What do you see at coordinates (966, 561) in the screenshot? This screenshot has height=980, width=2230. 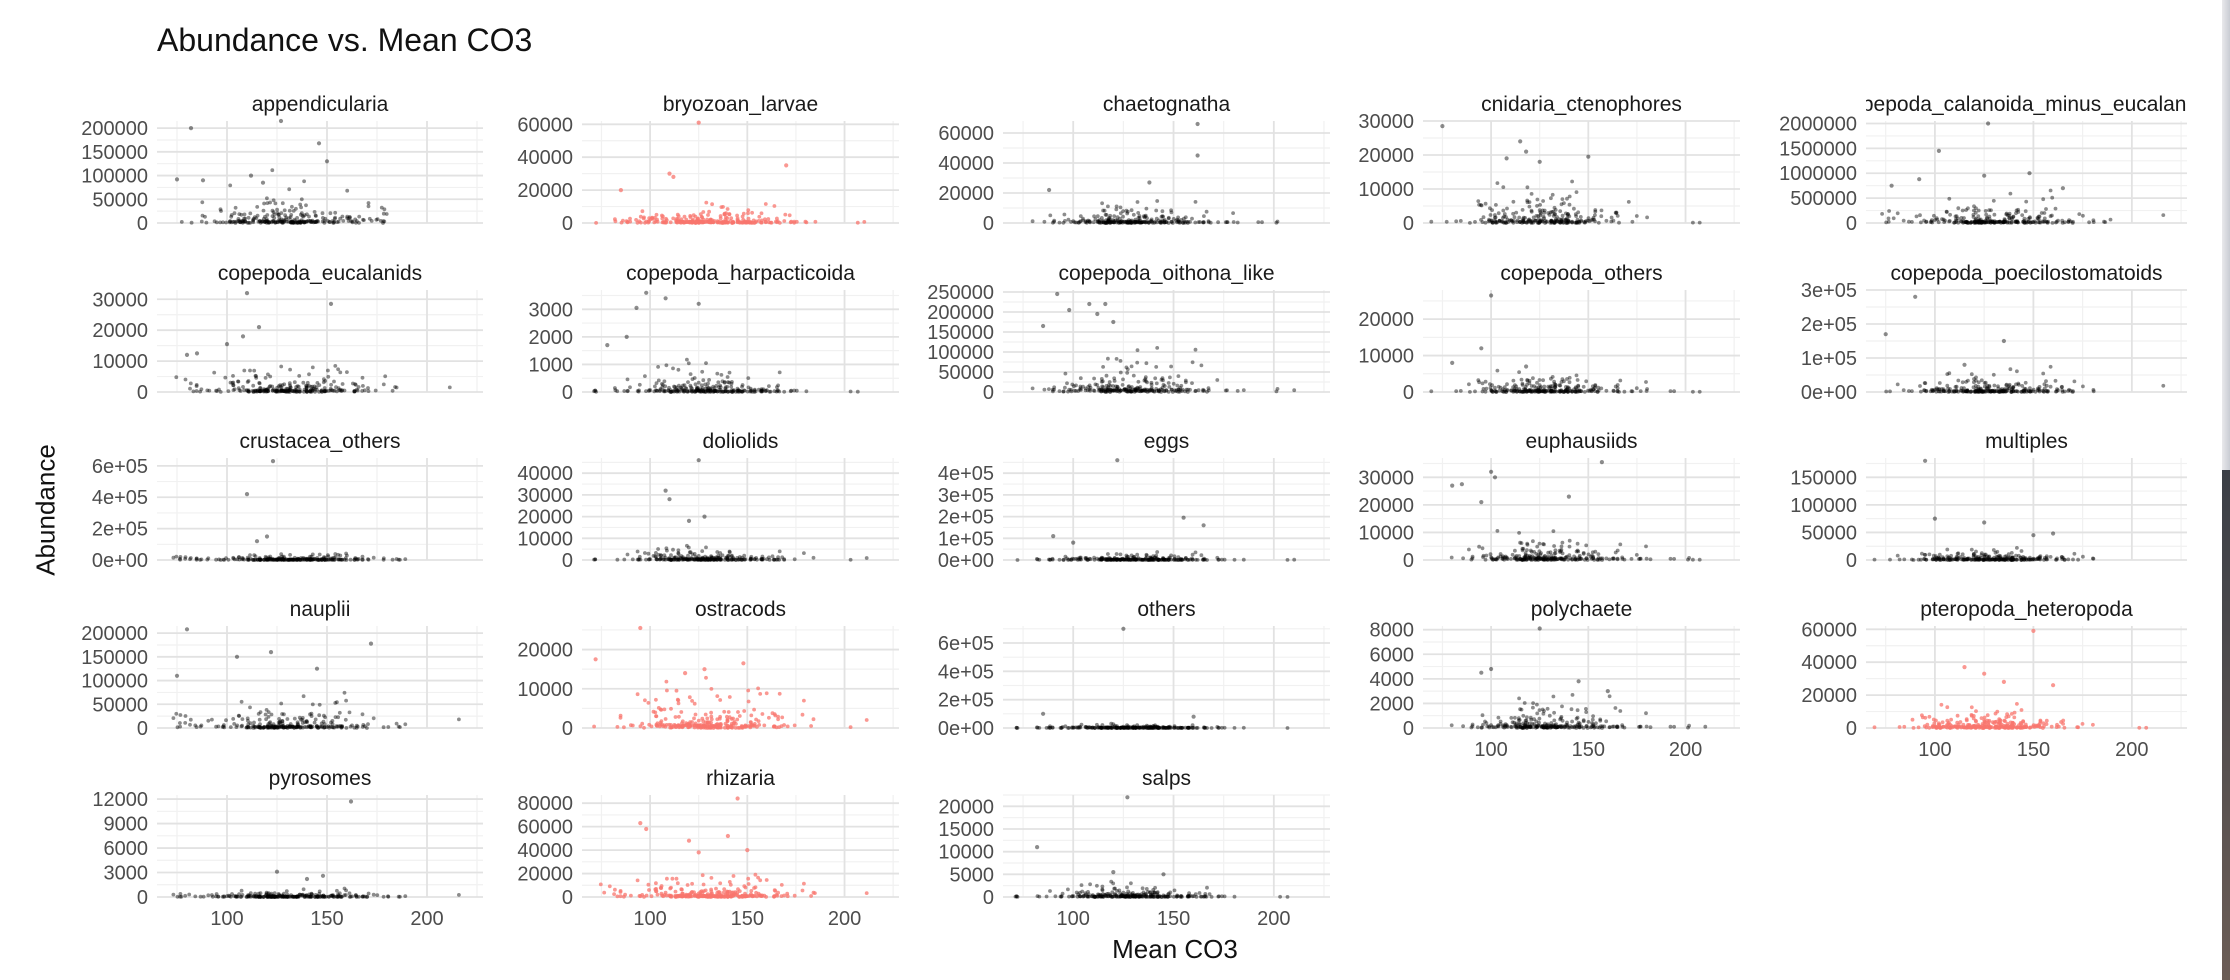 I see `y-tick-label: 0e+00` at bounding box center [966, 561].